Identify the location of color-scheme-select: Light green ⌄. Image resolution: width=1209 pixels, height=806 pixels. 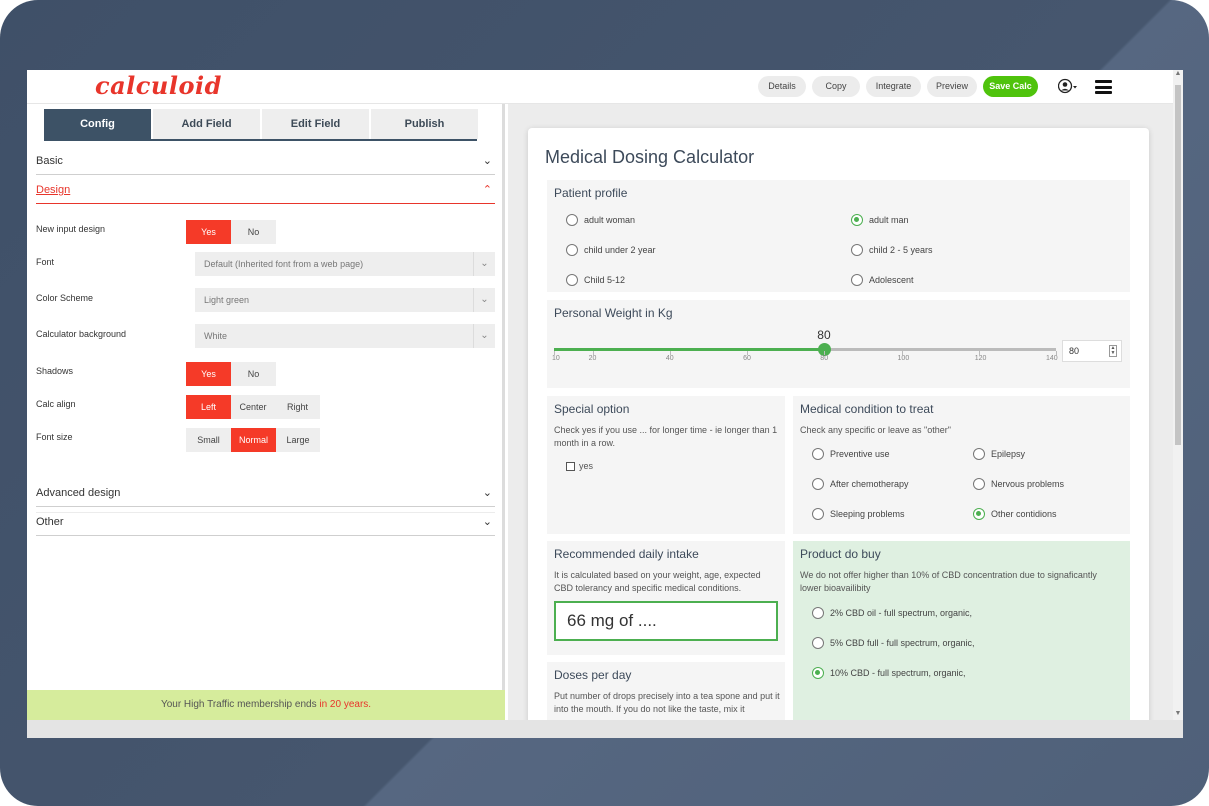
(345, 300).